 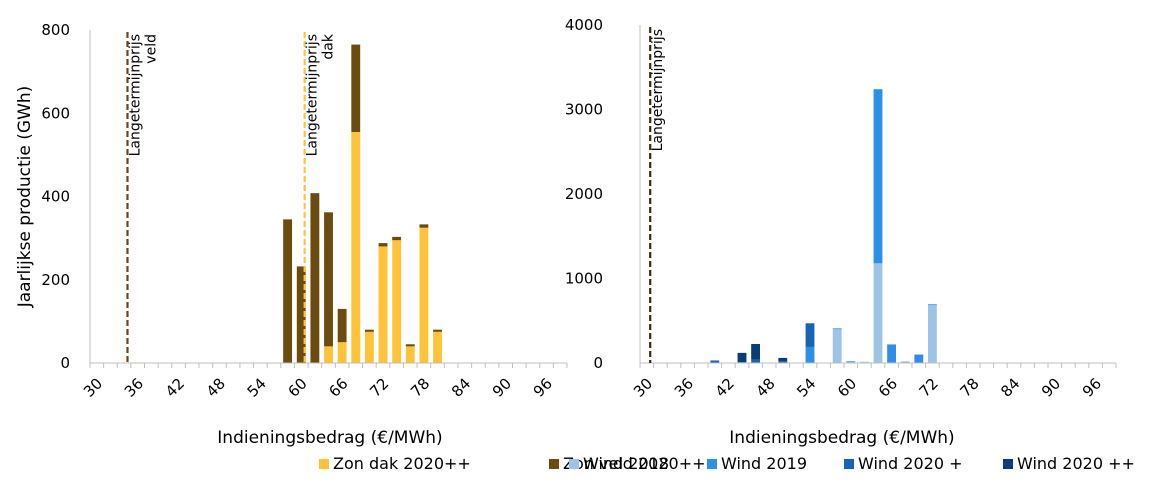 I want to click on panel1-x-tick-label: 60, so click(x=297, y=388).